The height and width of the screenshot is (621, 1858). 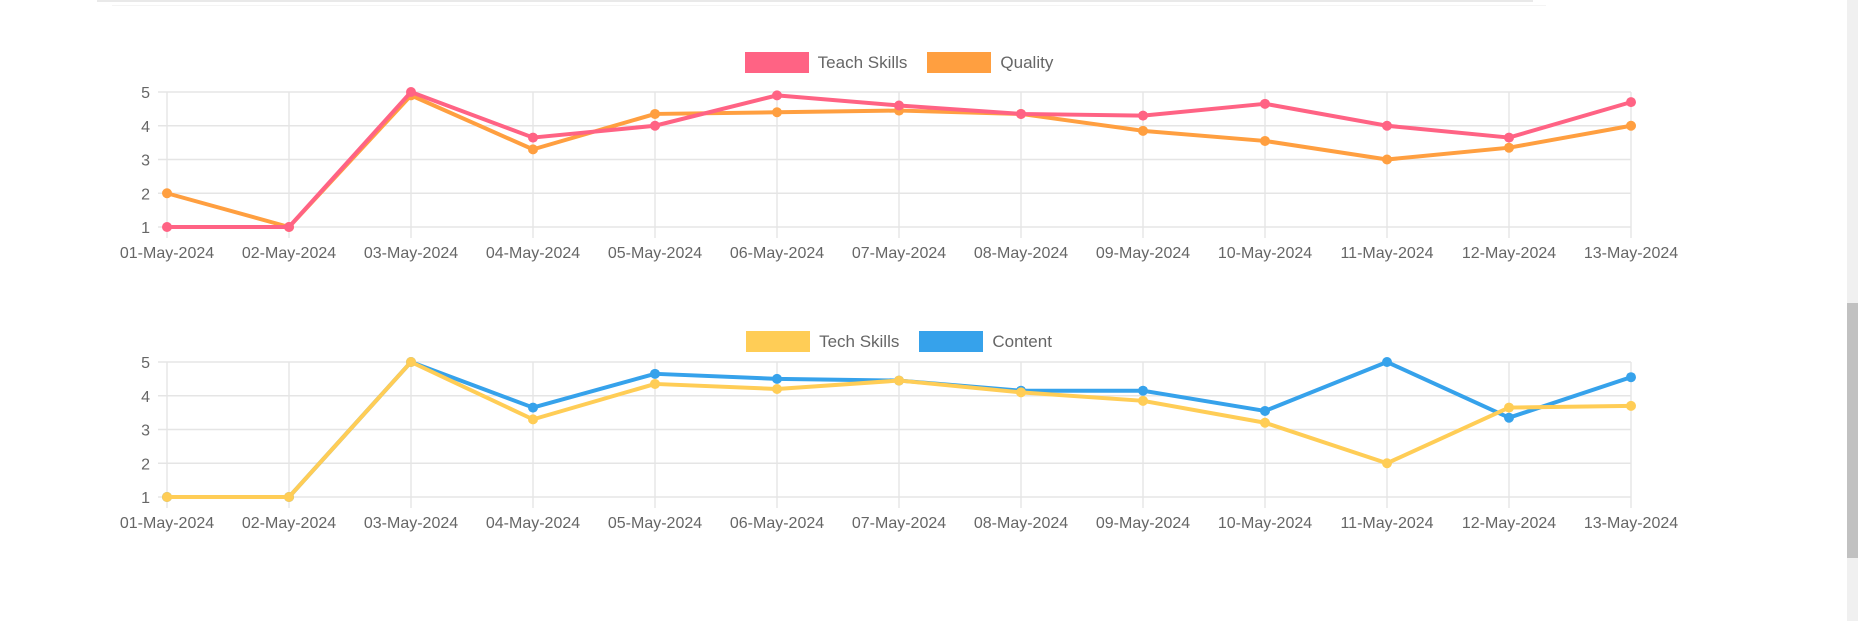 I want to click on tech-skills-content-legend: Tech Skills Content, so click(x=899, y=341).